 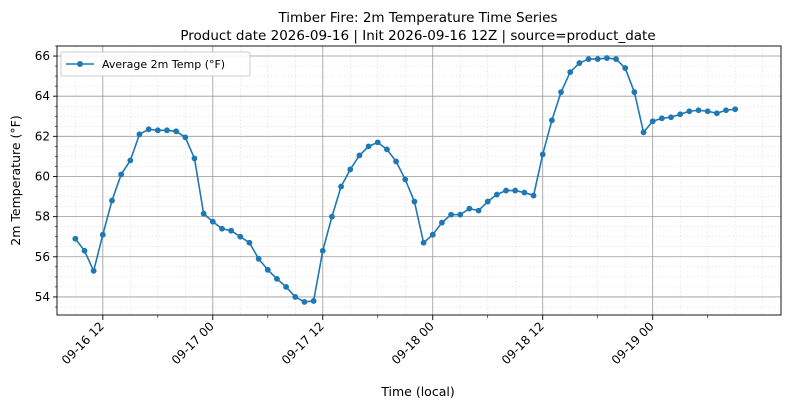 I want to click on x-tick-label: 09-18 12, so click(x=523, y=343).